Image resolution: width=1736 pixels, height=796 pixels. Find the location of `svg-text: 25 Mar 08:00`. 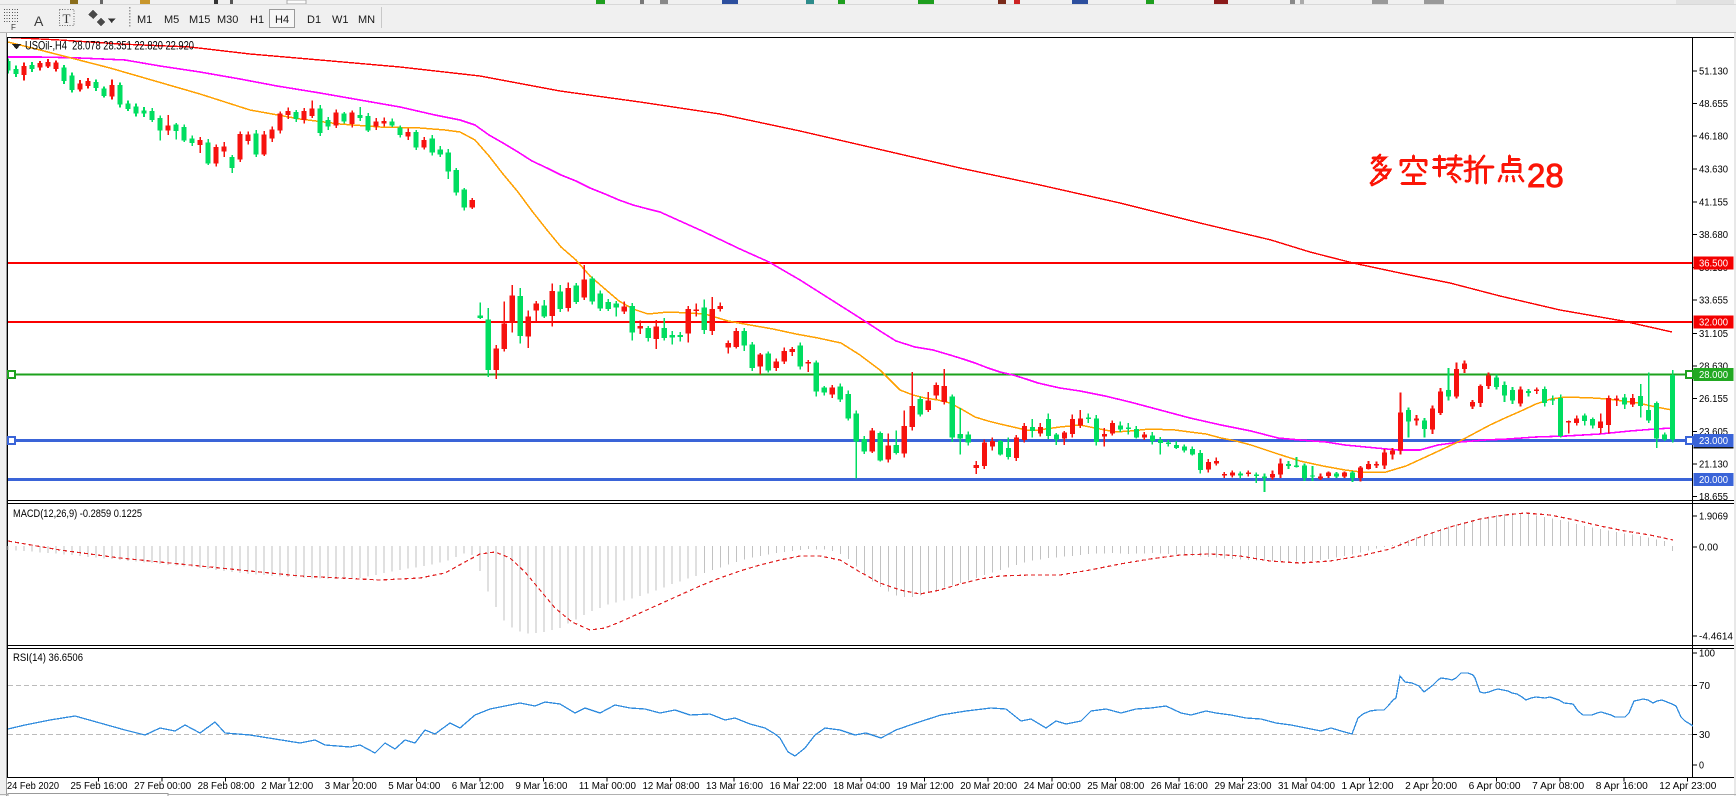

svg-text: 25 Mar 08:00 is located at coordinates (1115, 786).